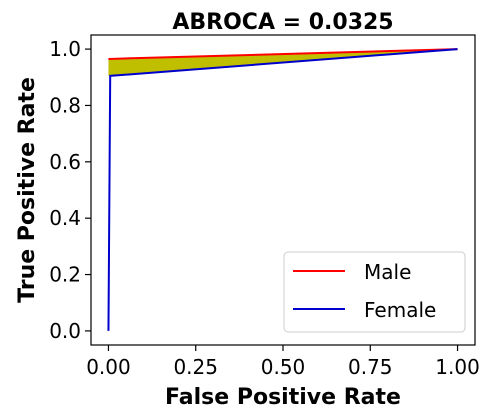  Describe the element at coordinates (70, 190) in the screenshot. I see `y-ticks: 0.0 0.2 0.4 0.6 0.8 1.0` at that location.